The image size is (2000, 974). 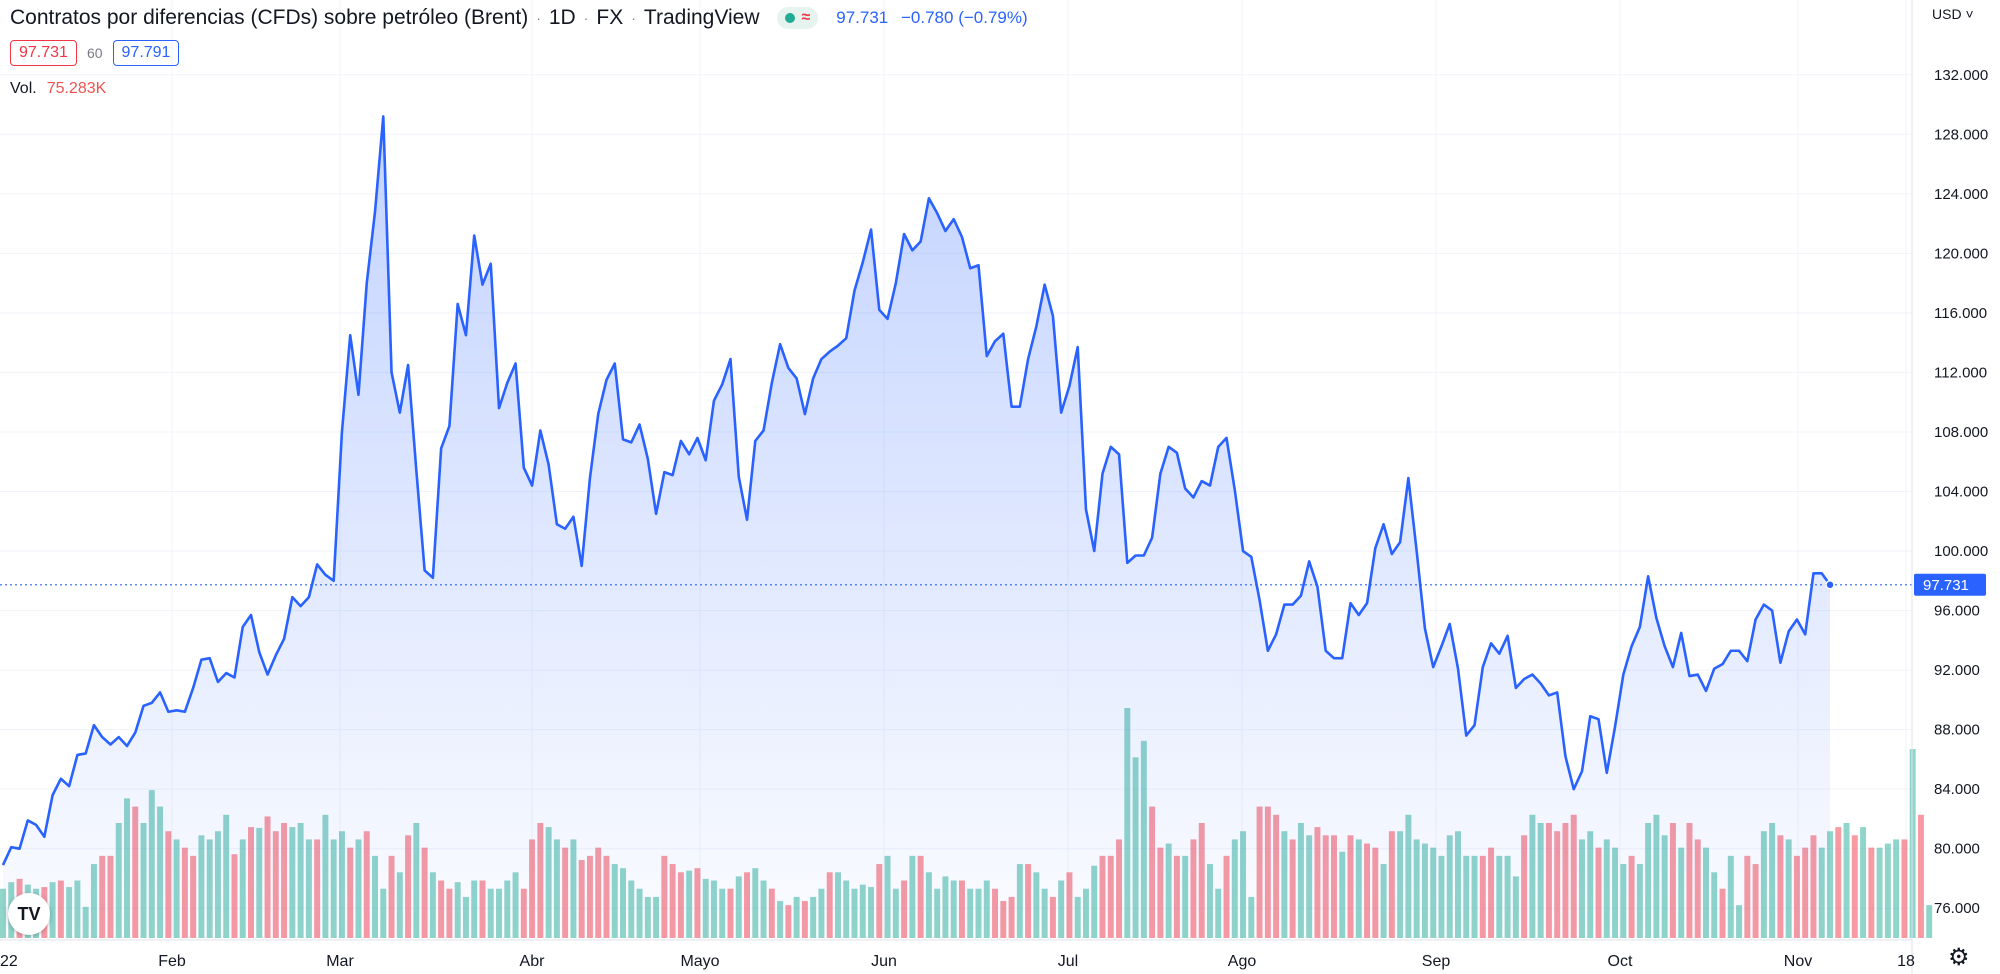 I want to click on currency-selector: USD ˅, so click(x=1953, y=14).